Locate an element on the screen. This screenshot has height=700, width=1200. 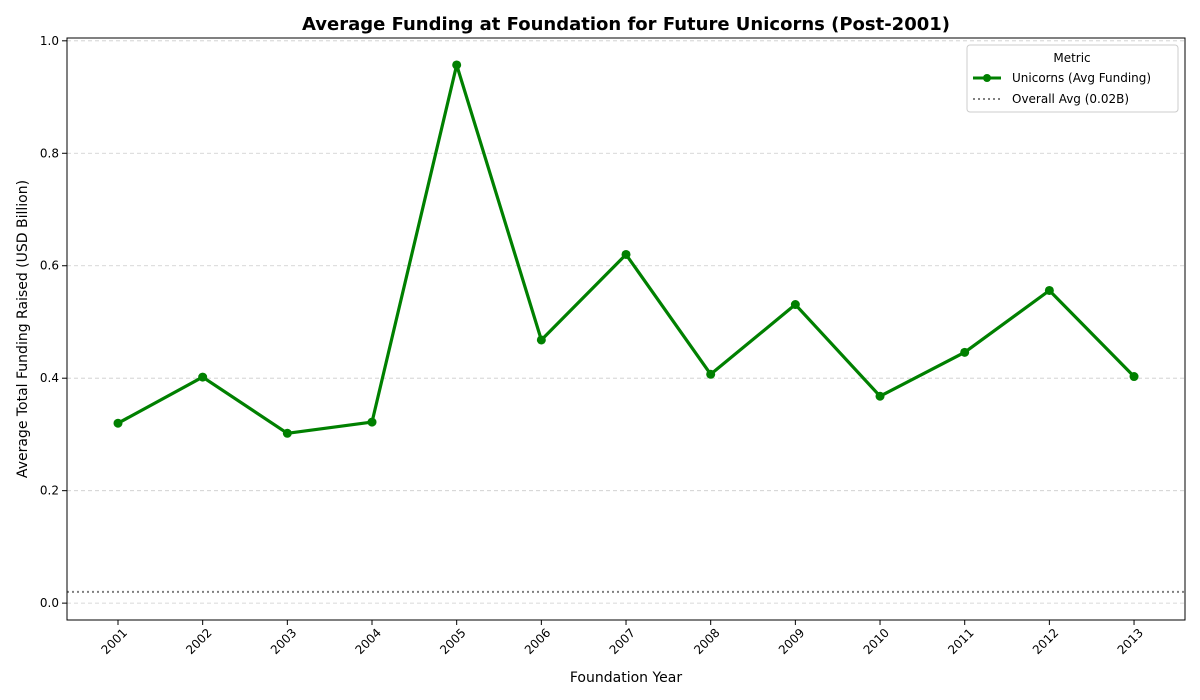
y-tick-label: 1.0 is located at coordinates (49, 41).